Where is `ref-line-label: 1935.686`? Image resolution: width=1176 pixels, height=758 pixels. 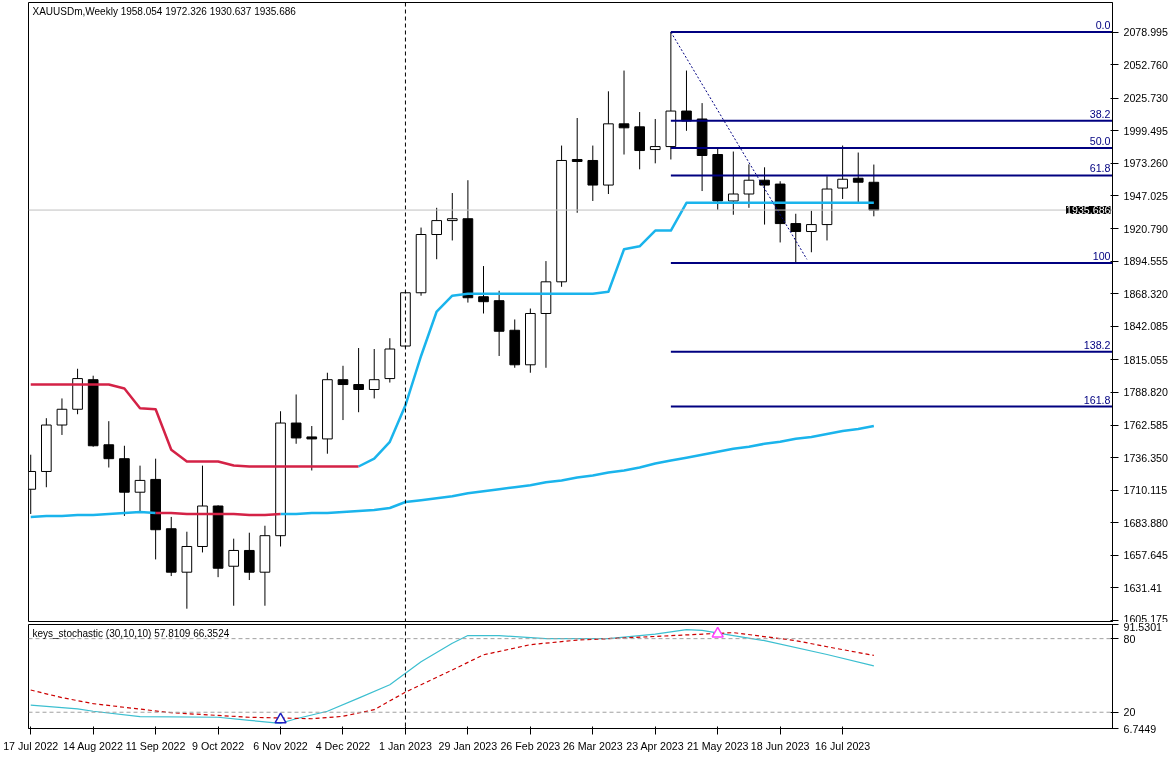
ref-line-label: 1935.686 is located at coordinates (1088, 210).